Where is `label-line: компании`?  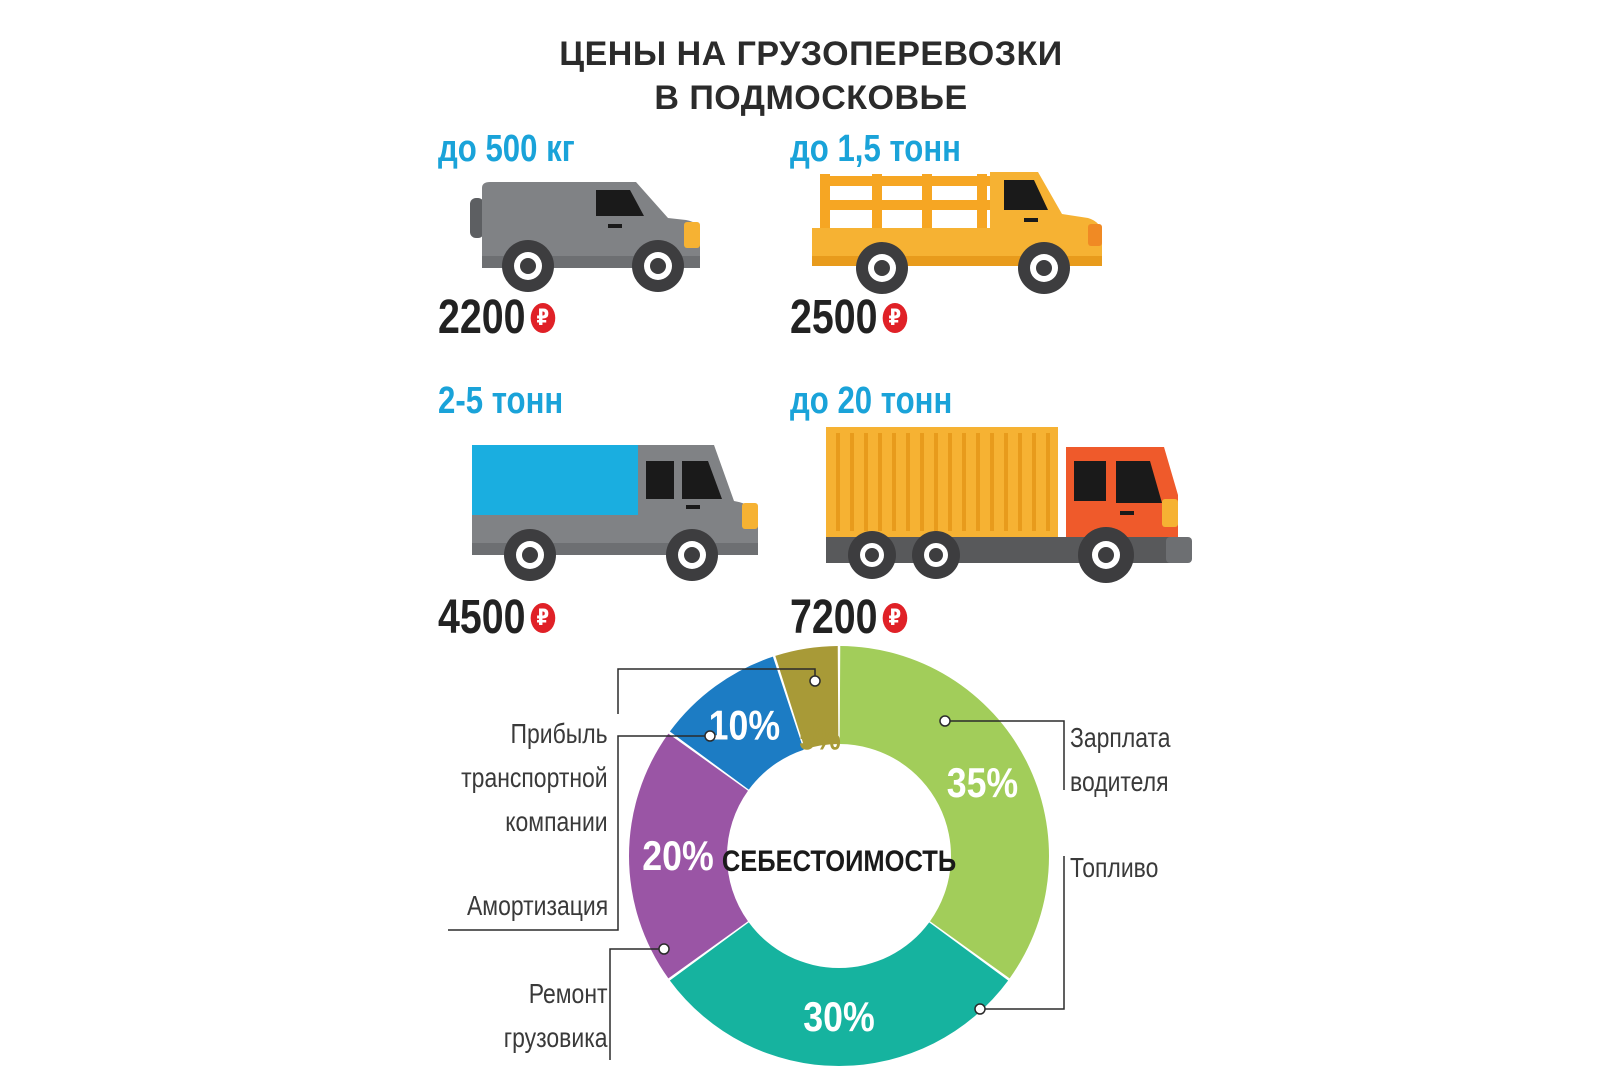
label-line: компании is located at coordinates (556, 821).